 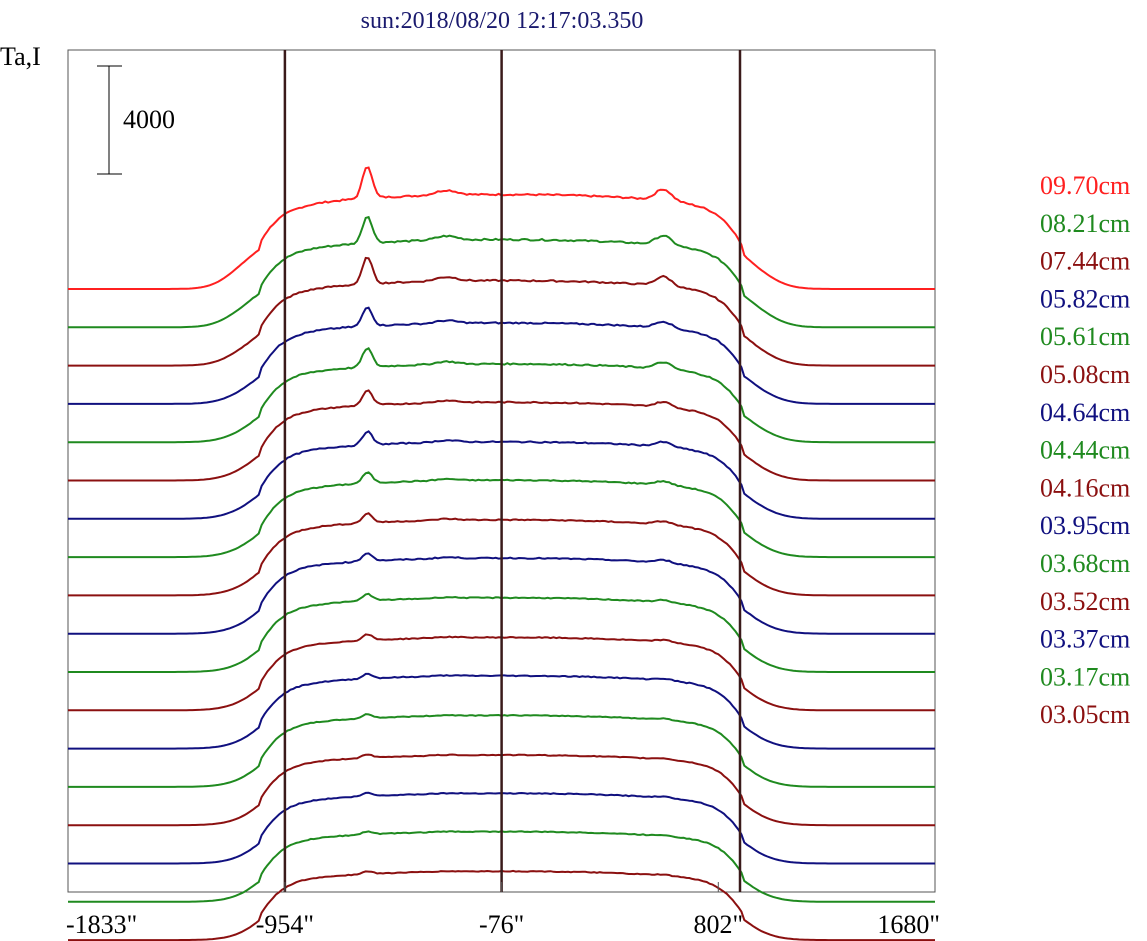 I want to click on legend-item: 03.68cm, so click(x=1085, y=563).